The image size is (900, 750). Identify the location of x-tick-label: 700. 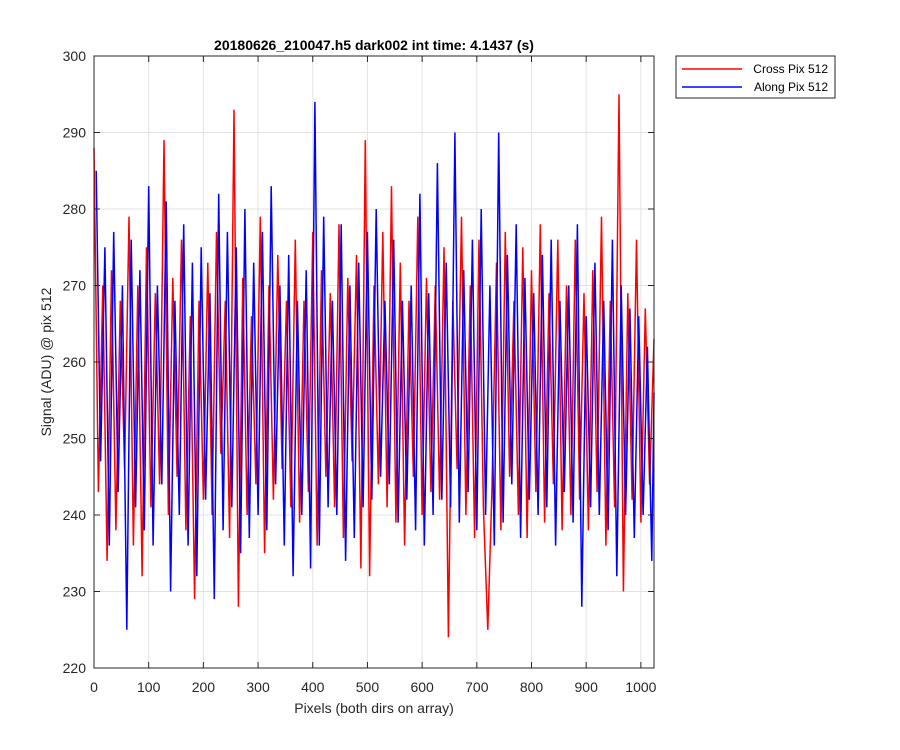
(477, 687).